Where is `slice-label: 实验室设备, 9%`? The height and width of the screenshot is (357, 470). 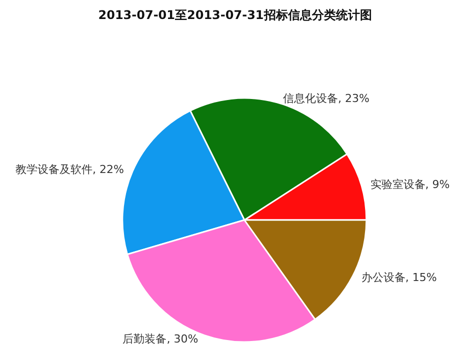 slice-label: 实验室设备, 9% is located at coordinates (410, 184).